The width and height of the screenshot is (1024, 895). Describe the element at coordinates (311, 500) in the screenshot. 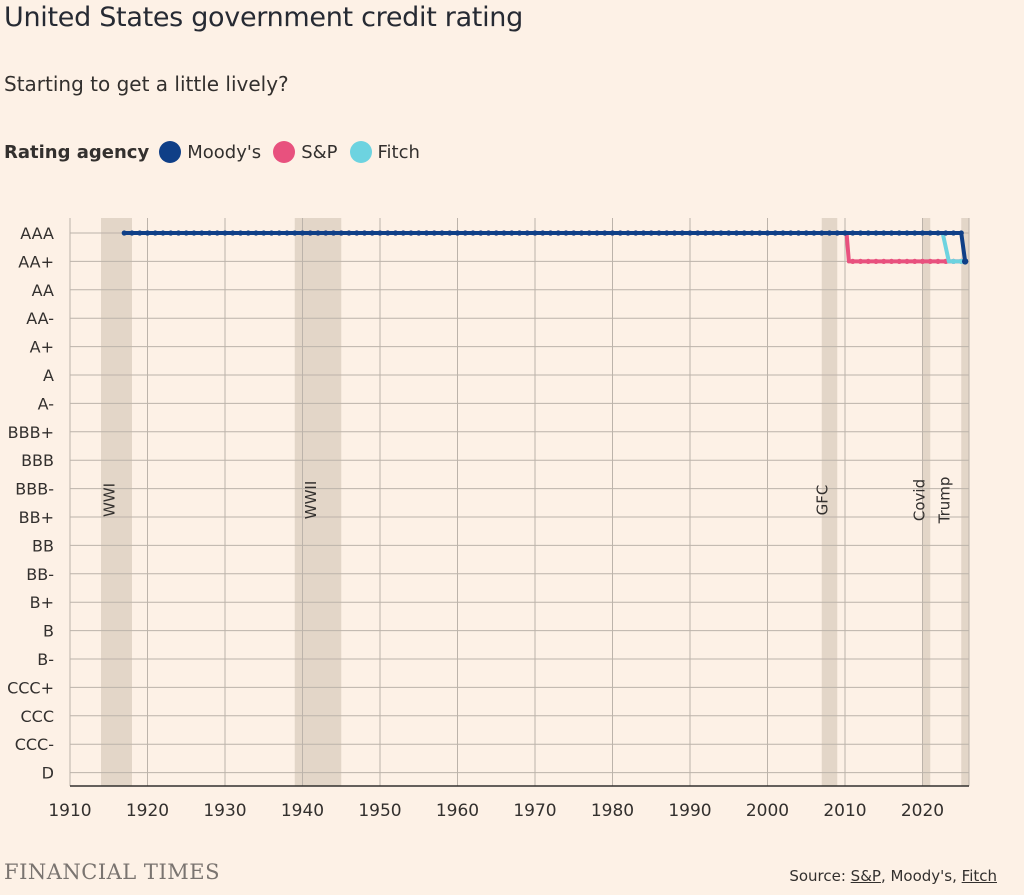

I see `period-label: WWII` at that location.